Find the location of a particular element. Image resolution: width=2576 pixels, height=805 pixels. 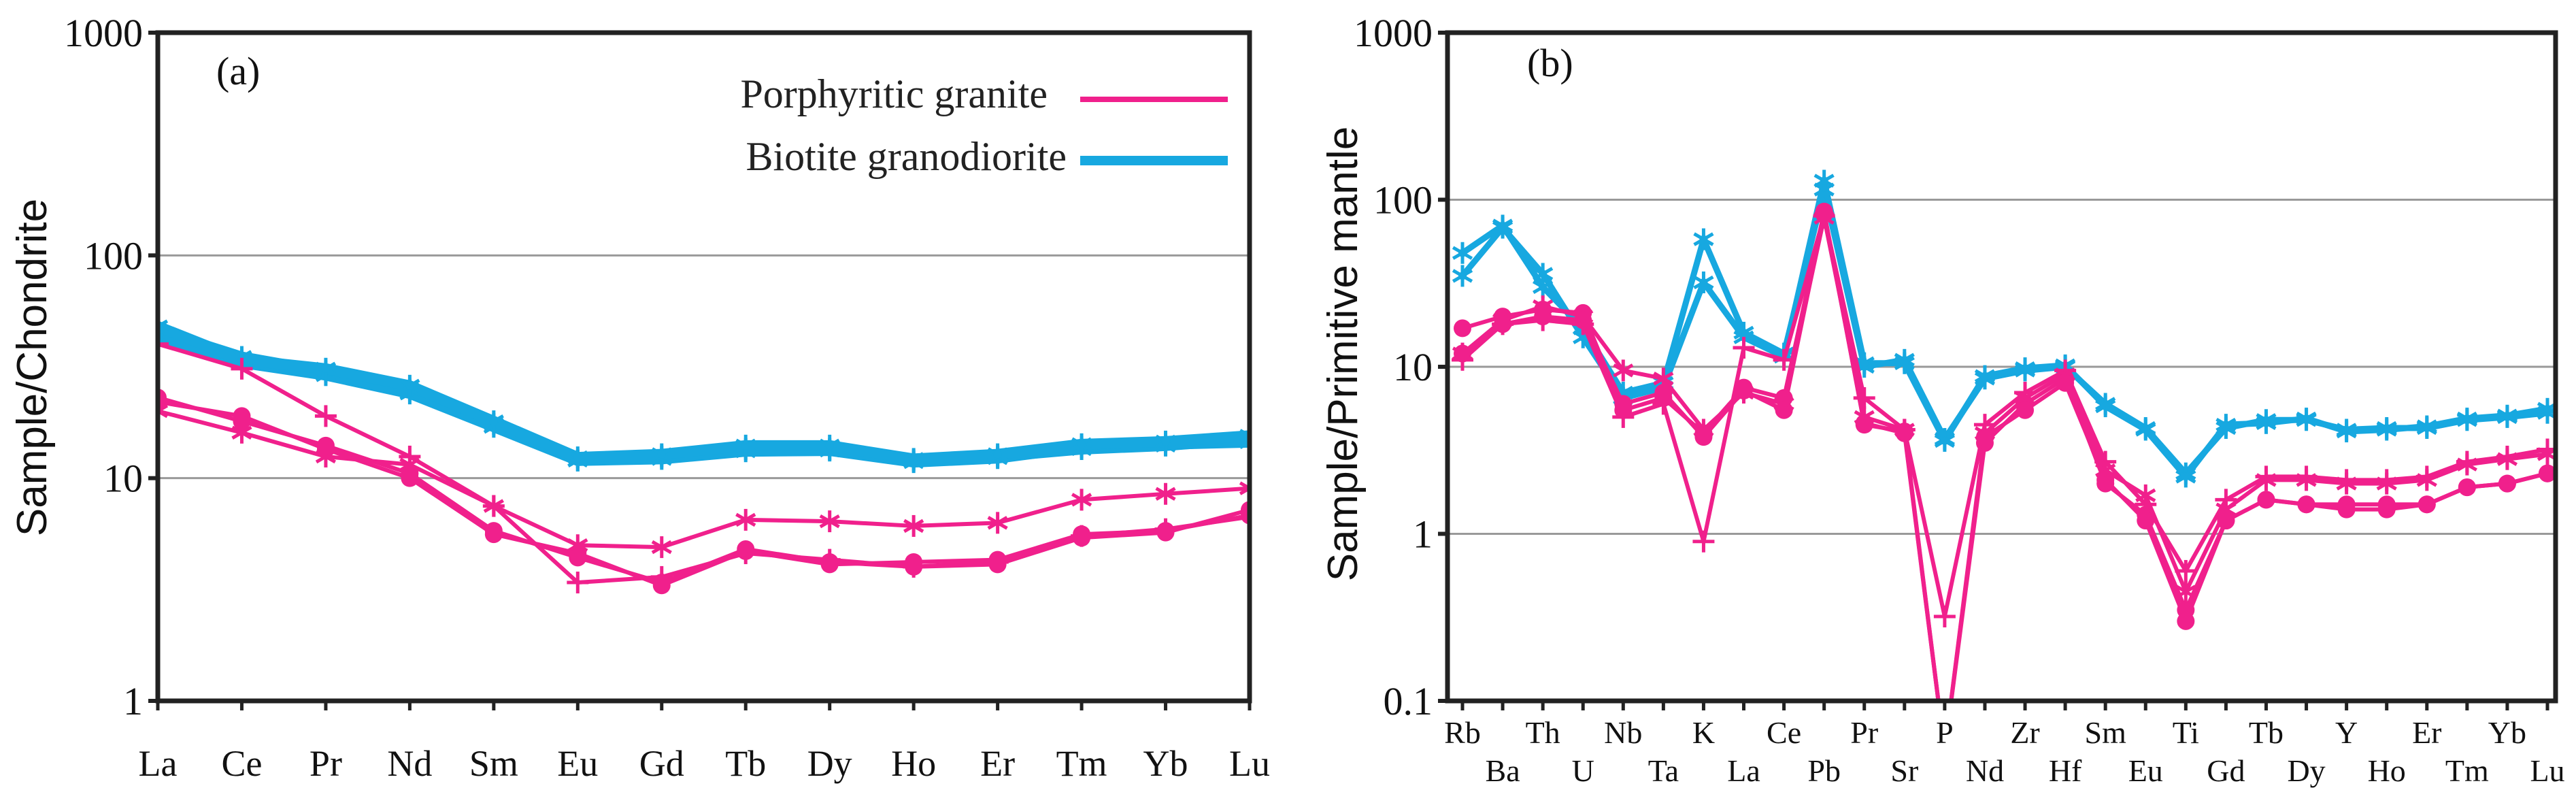

x-tick-label-tm: Tm is located at coordinates (1081, 763).